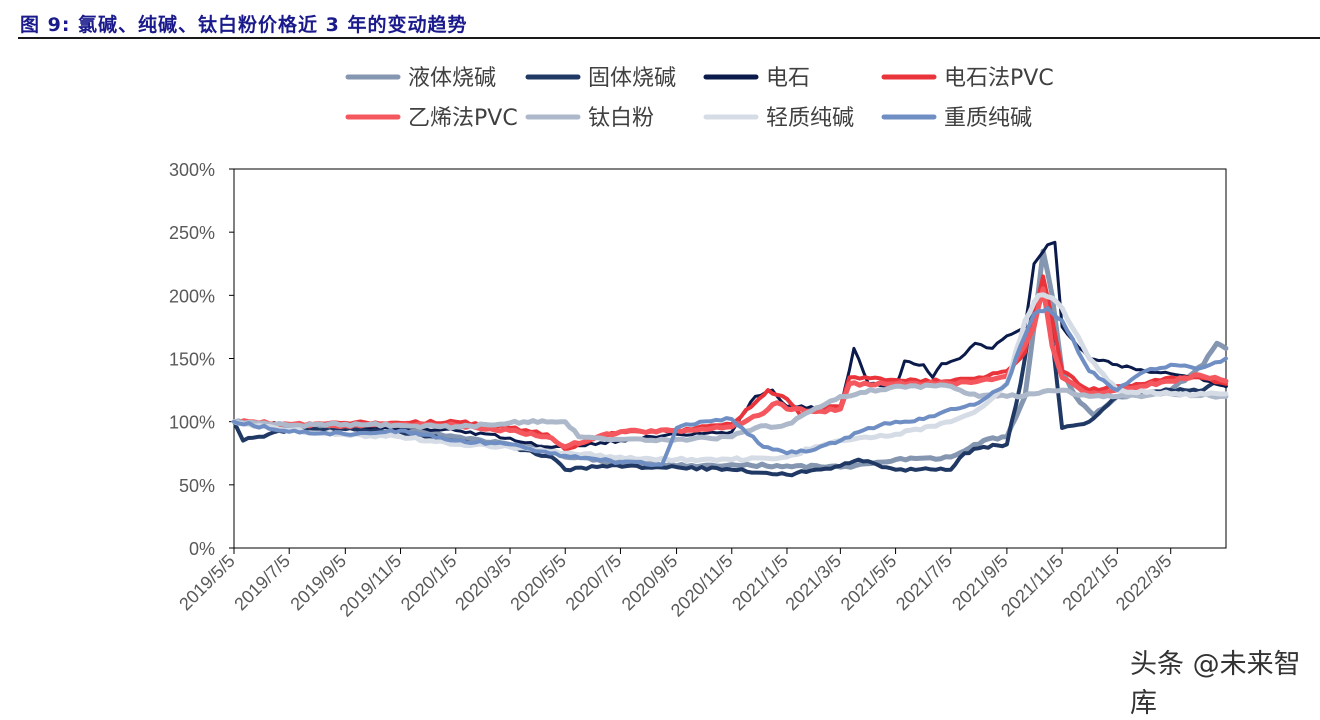  I want to click on y-tick-label: 0%, so click(202, 549).